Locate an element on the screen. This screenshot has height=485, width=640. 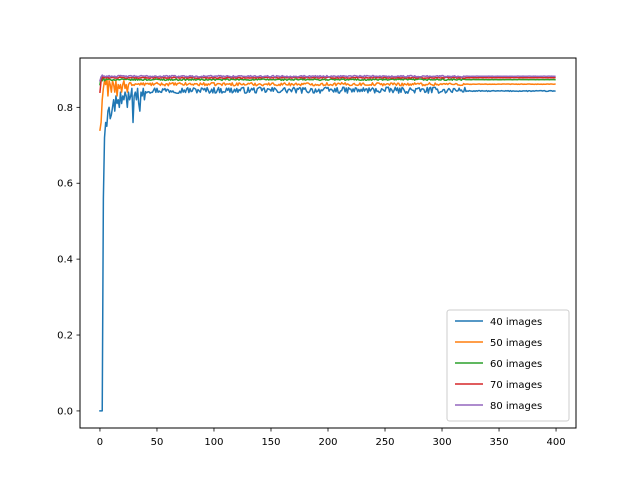
series-line-50-images is located at coordinates (327, 103).